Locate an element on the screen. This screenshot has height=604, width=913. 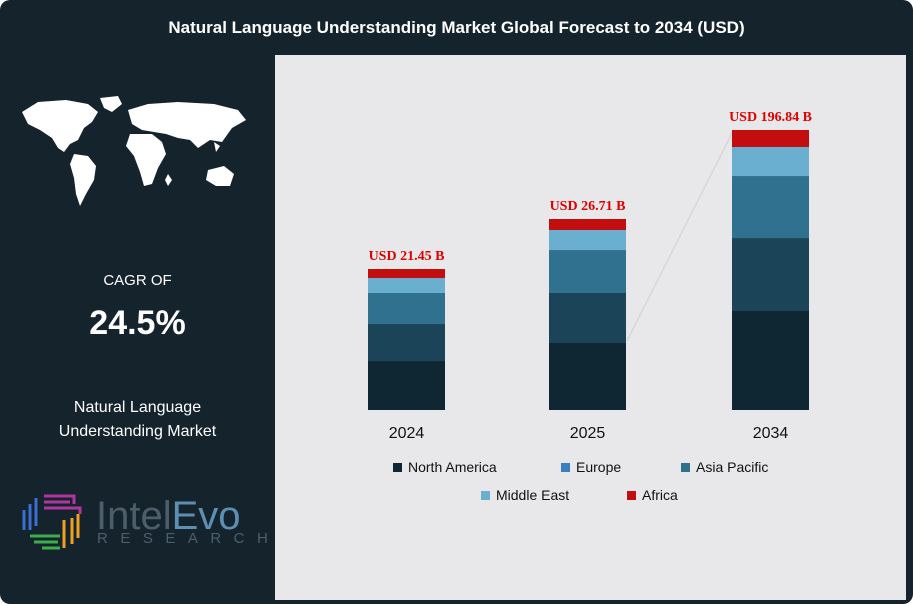
legend-label: Europe is located at coordinates (599, 467).